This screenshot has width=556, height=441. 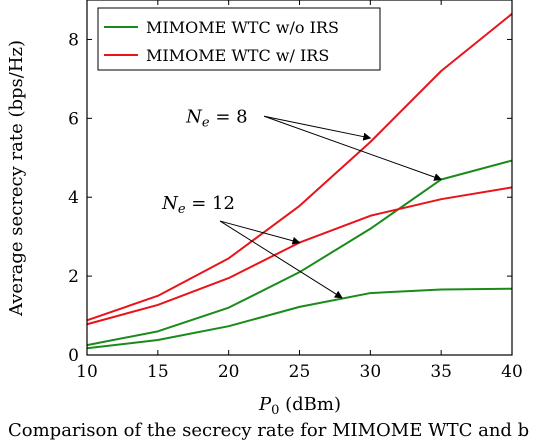 I want to click on annotation-label: Ne = 12, so click(x=198, y=205).